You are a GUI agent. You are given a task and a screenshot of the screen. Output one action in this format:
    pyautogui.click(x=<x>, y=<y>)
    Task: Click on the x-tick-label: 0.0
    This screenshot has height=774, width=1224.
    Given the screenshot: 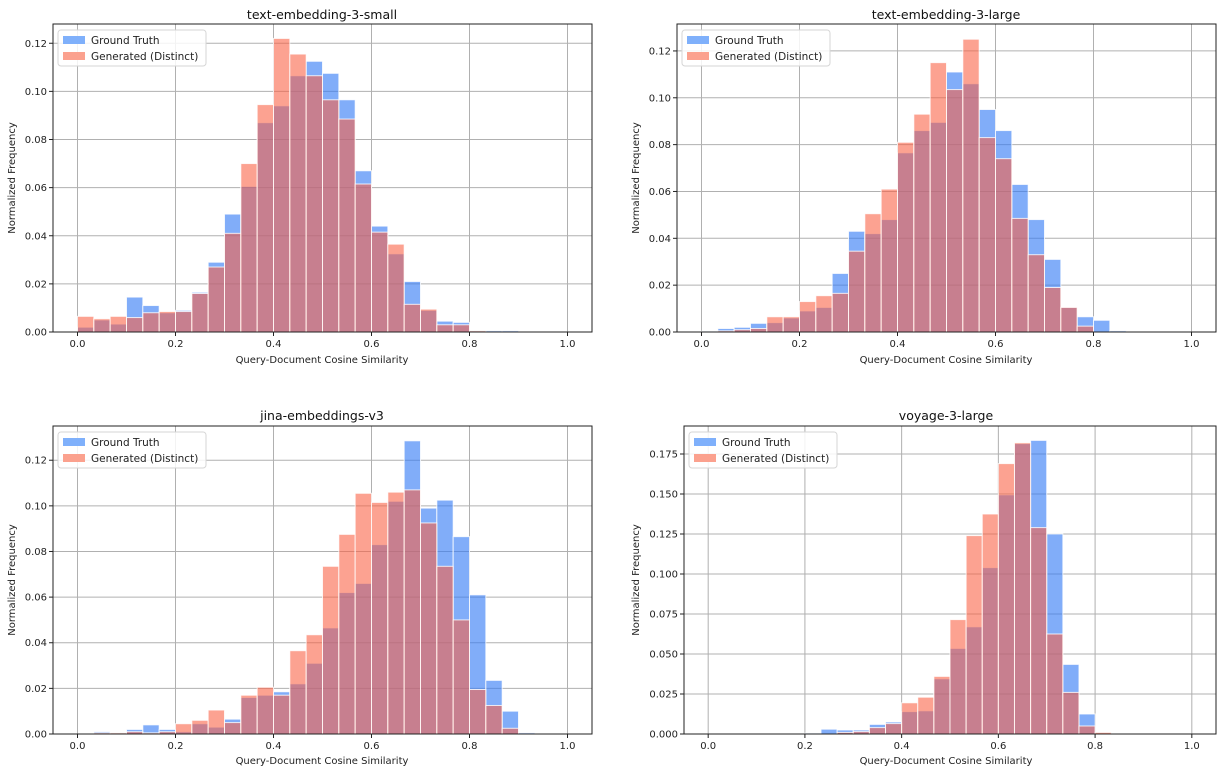 What is the action you would take?
    pyautogui.click(x=702, y=344)
    